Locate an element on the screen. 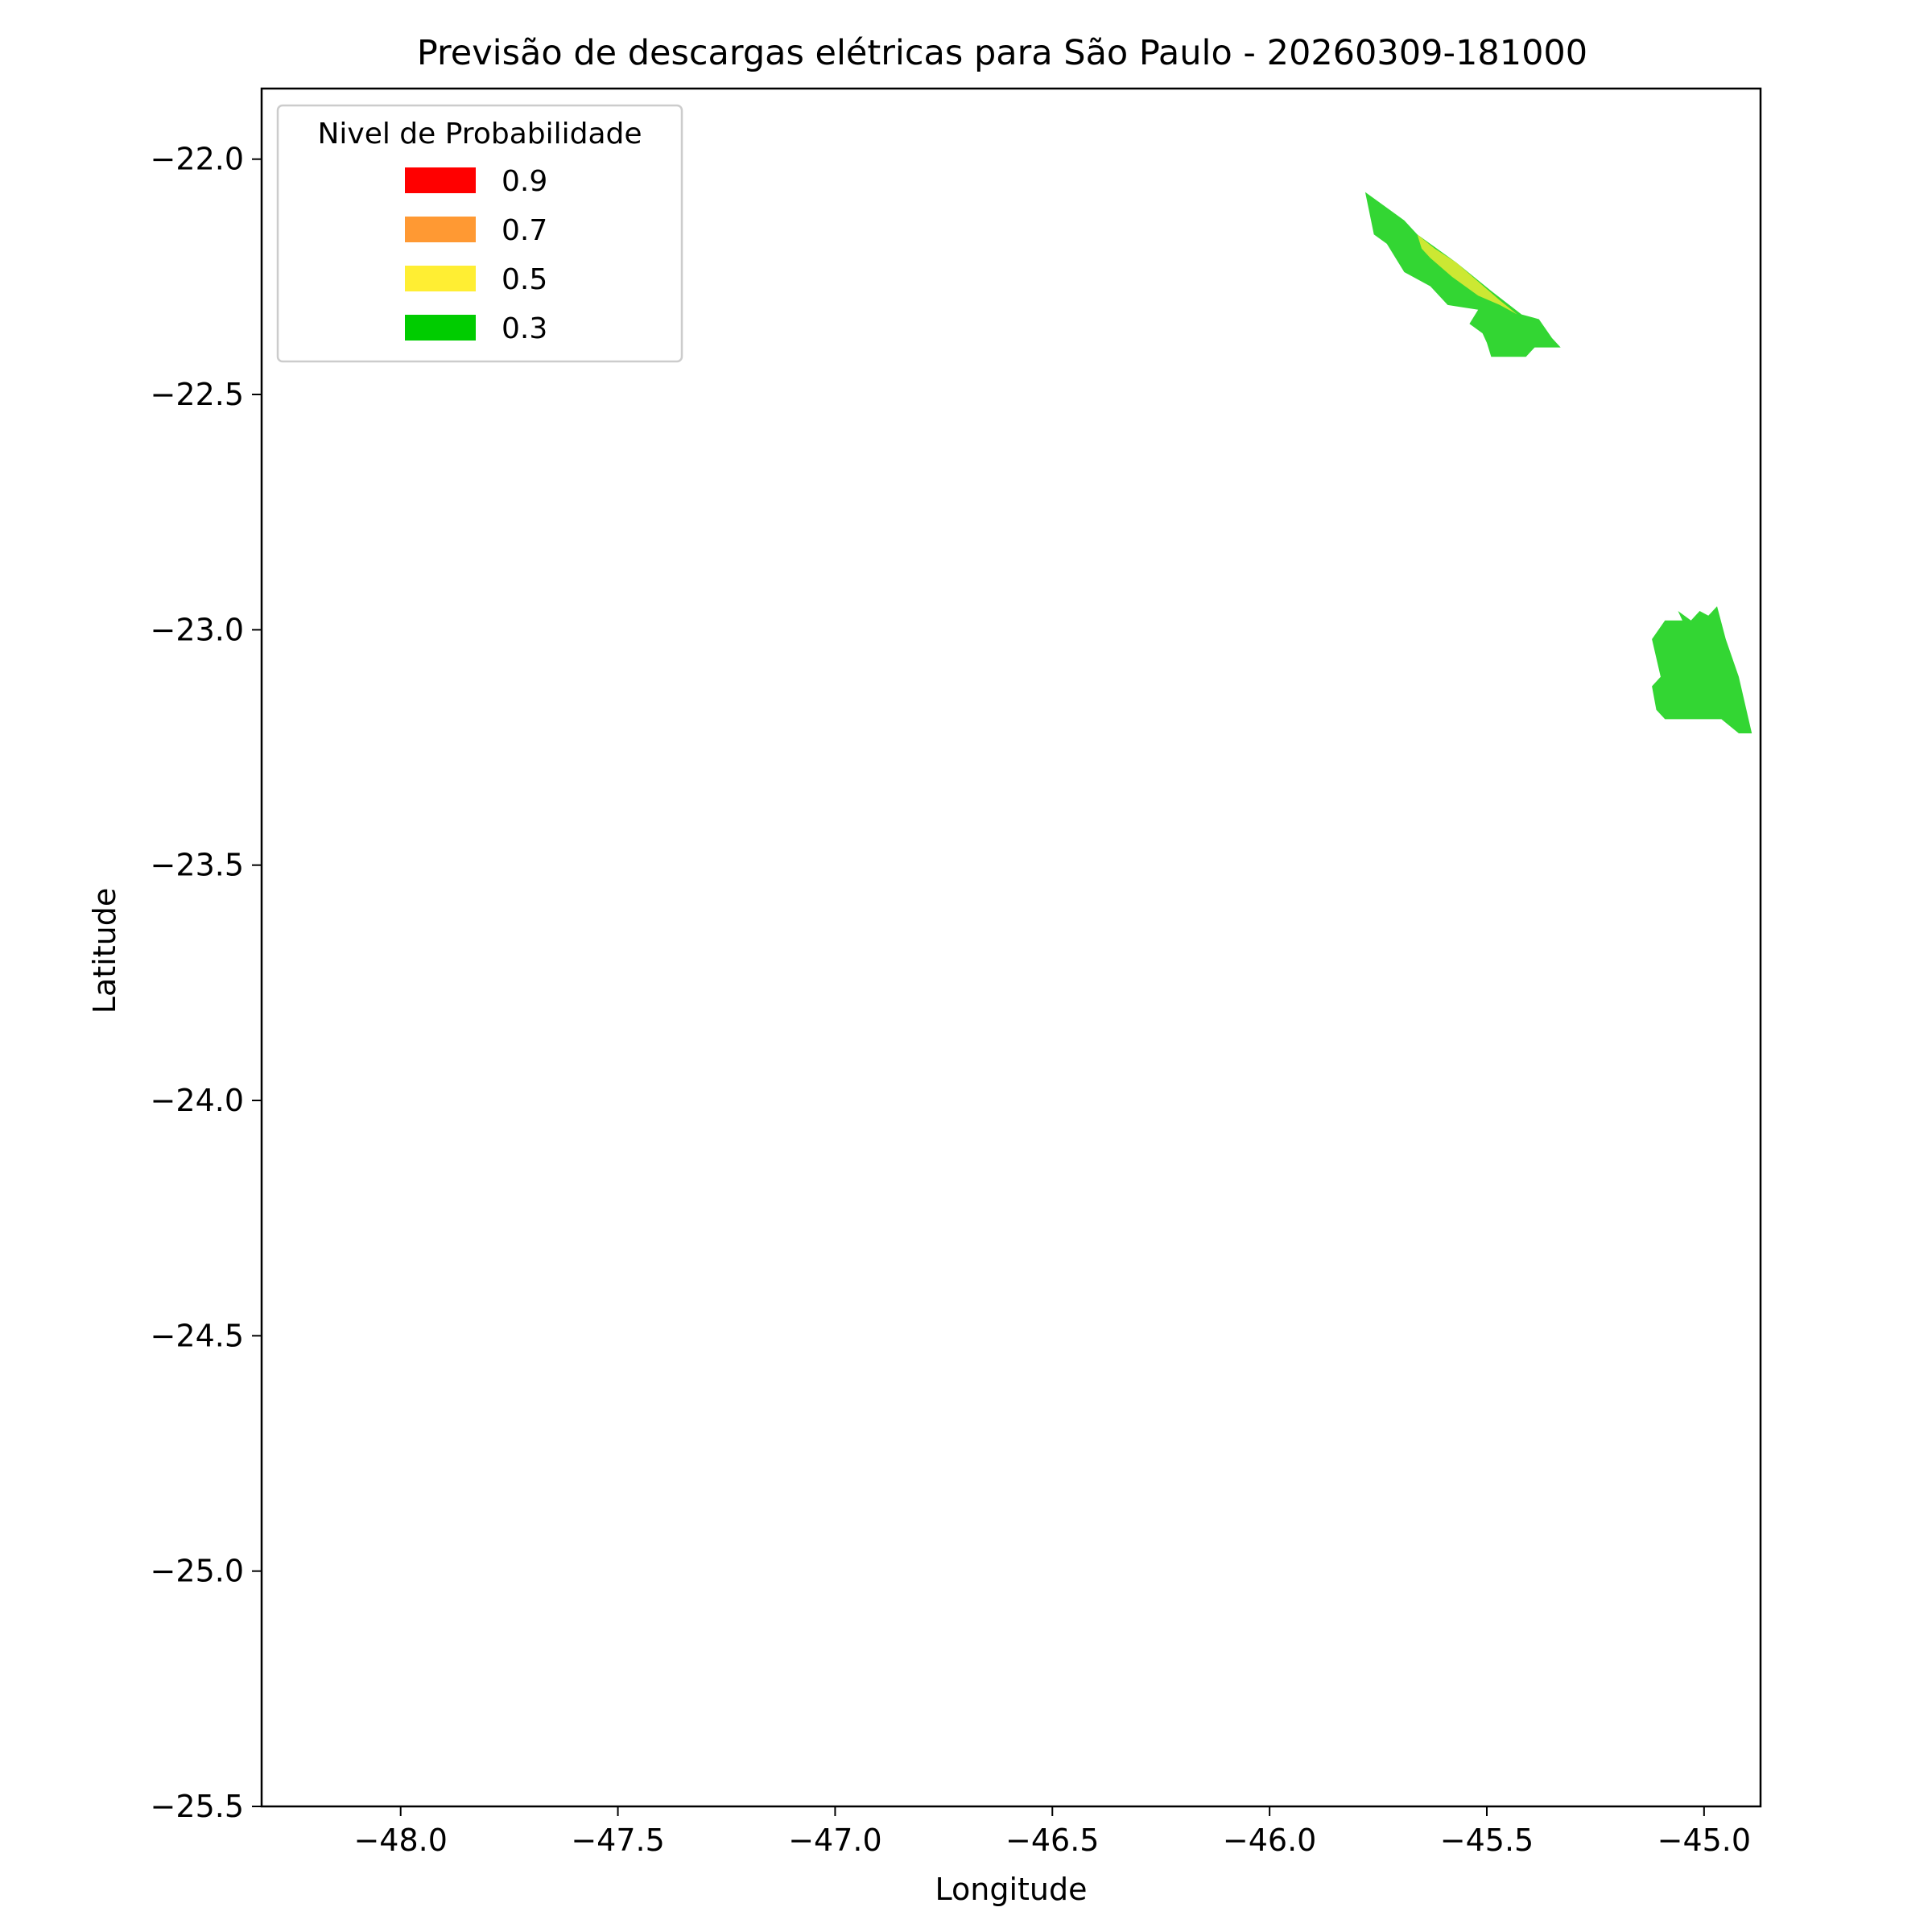 The image size is (1932, 1932). legend-frame is located at coordinates (479, 233).